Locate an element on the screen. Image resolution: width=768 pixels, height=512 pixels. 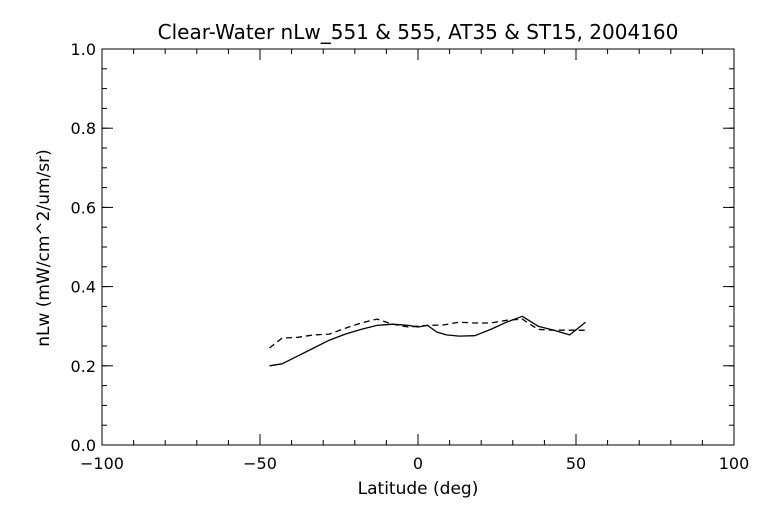
x-tick-labels: −100 −50 0 50 100 is located at coordinates (414, 463).